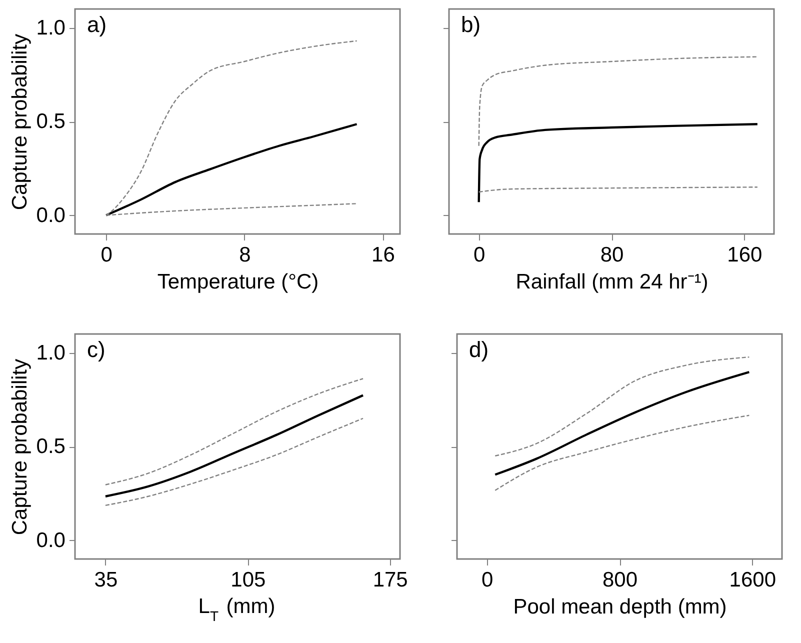  I want to click on x-tick-label: 16, so click(383, 255).